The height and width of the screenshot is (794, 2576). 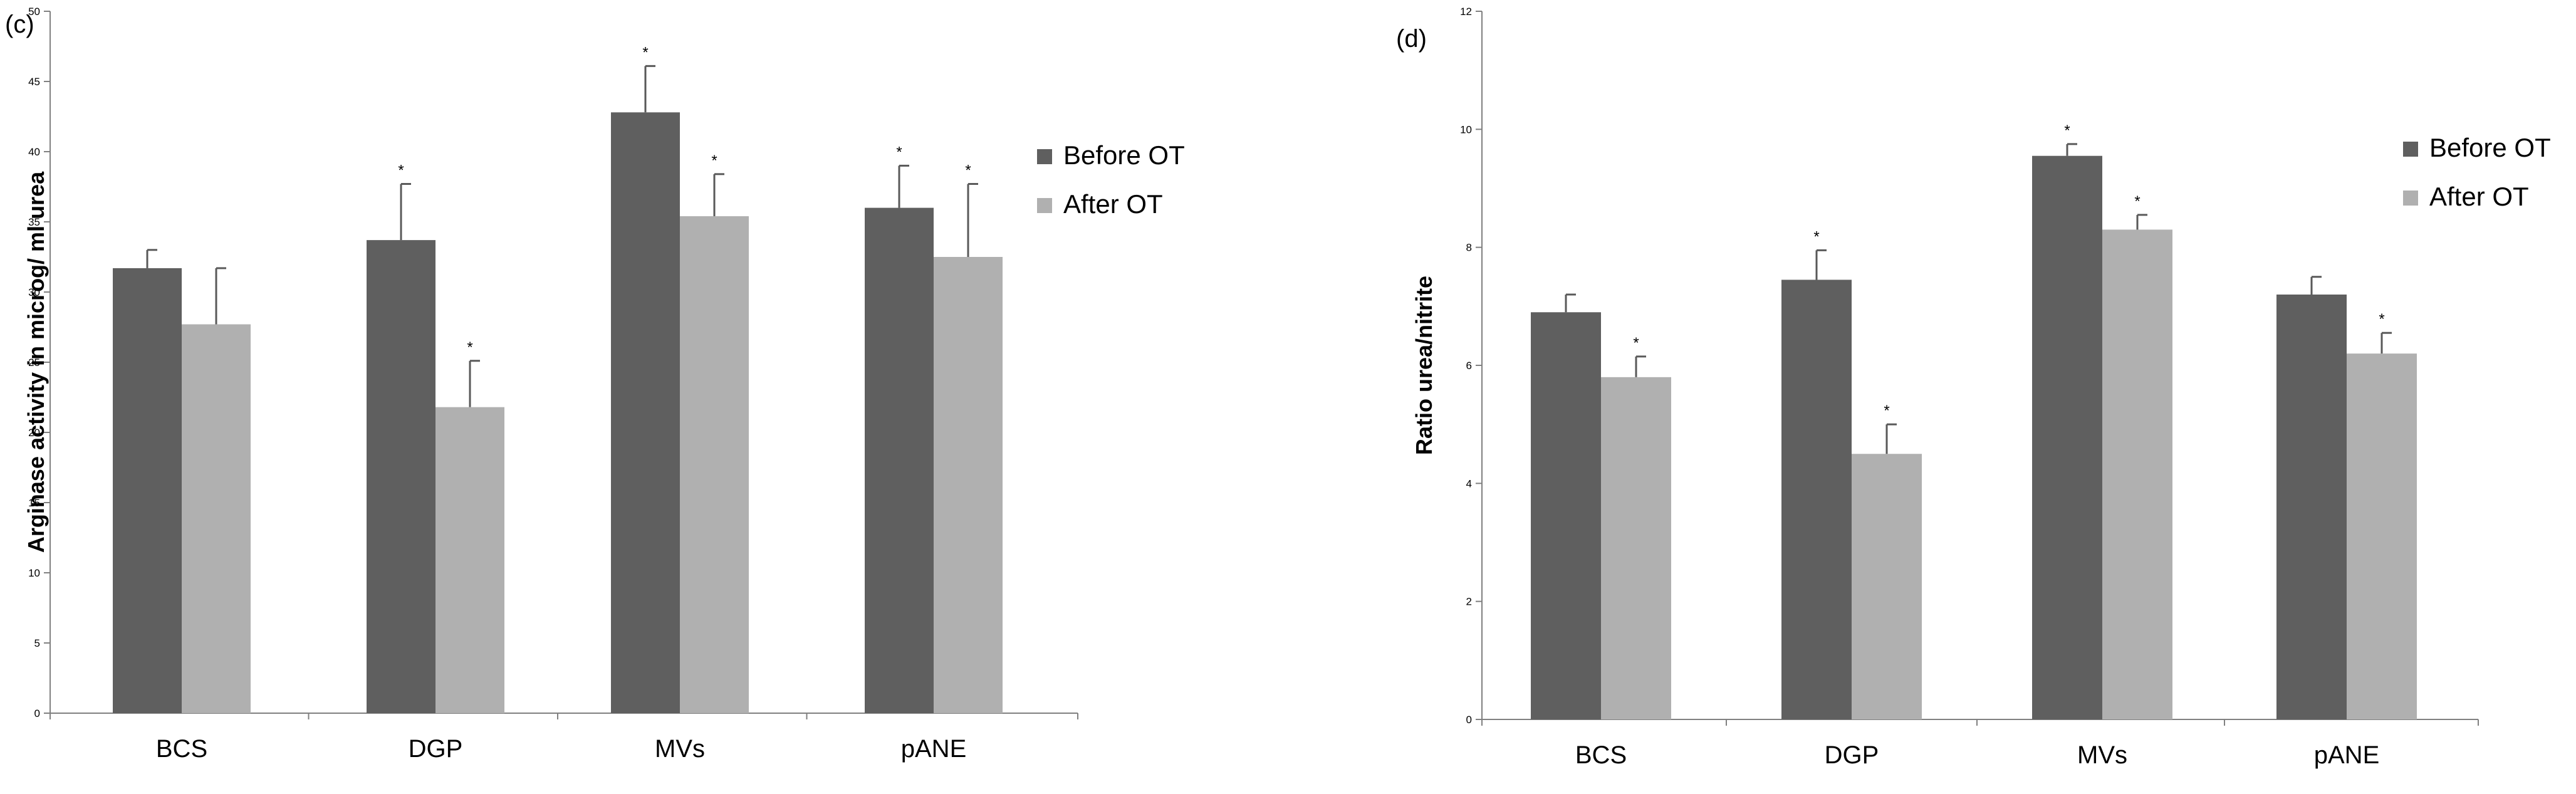 I want to click on y-tick-label: 45, so click(x=34, y=82).